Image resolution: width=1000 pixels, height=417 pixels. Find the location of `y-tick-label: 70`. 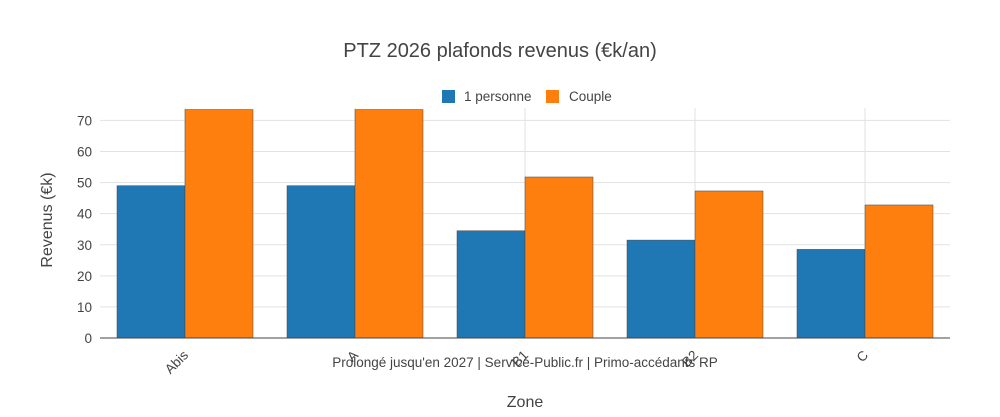

y-tick-label: 70 is located at coordinates (84, 120).